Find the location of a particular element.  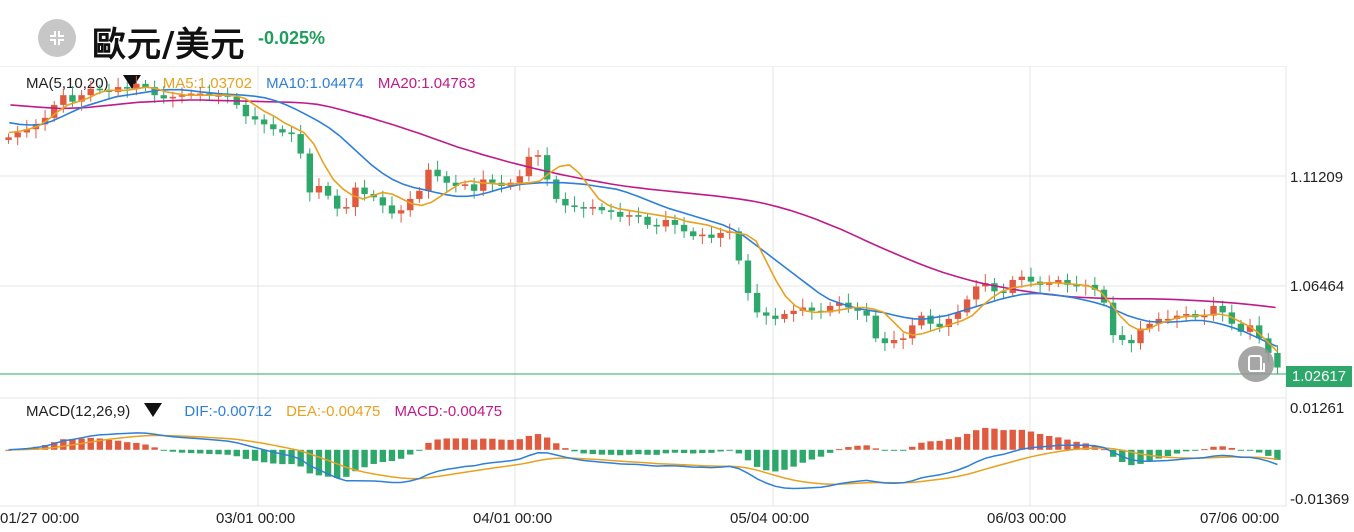

caret-down-icon is located at coordinates (153, 410).